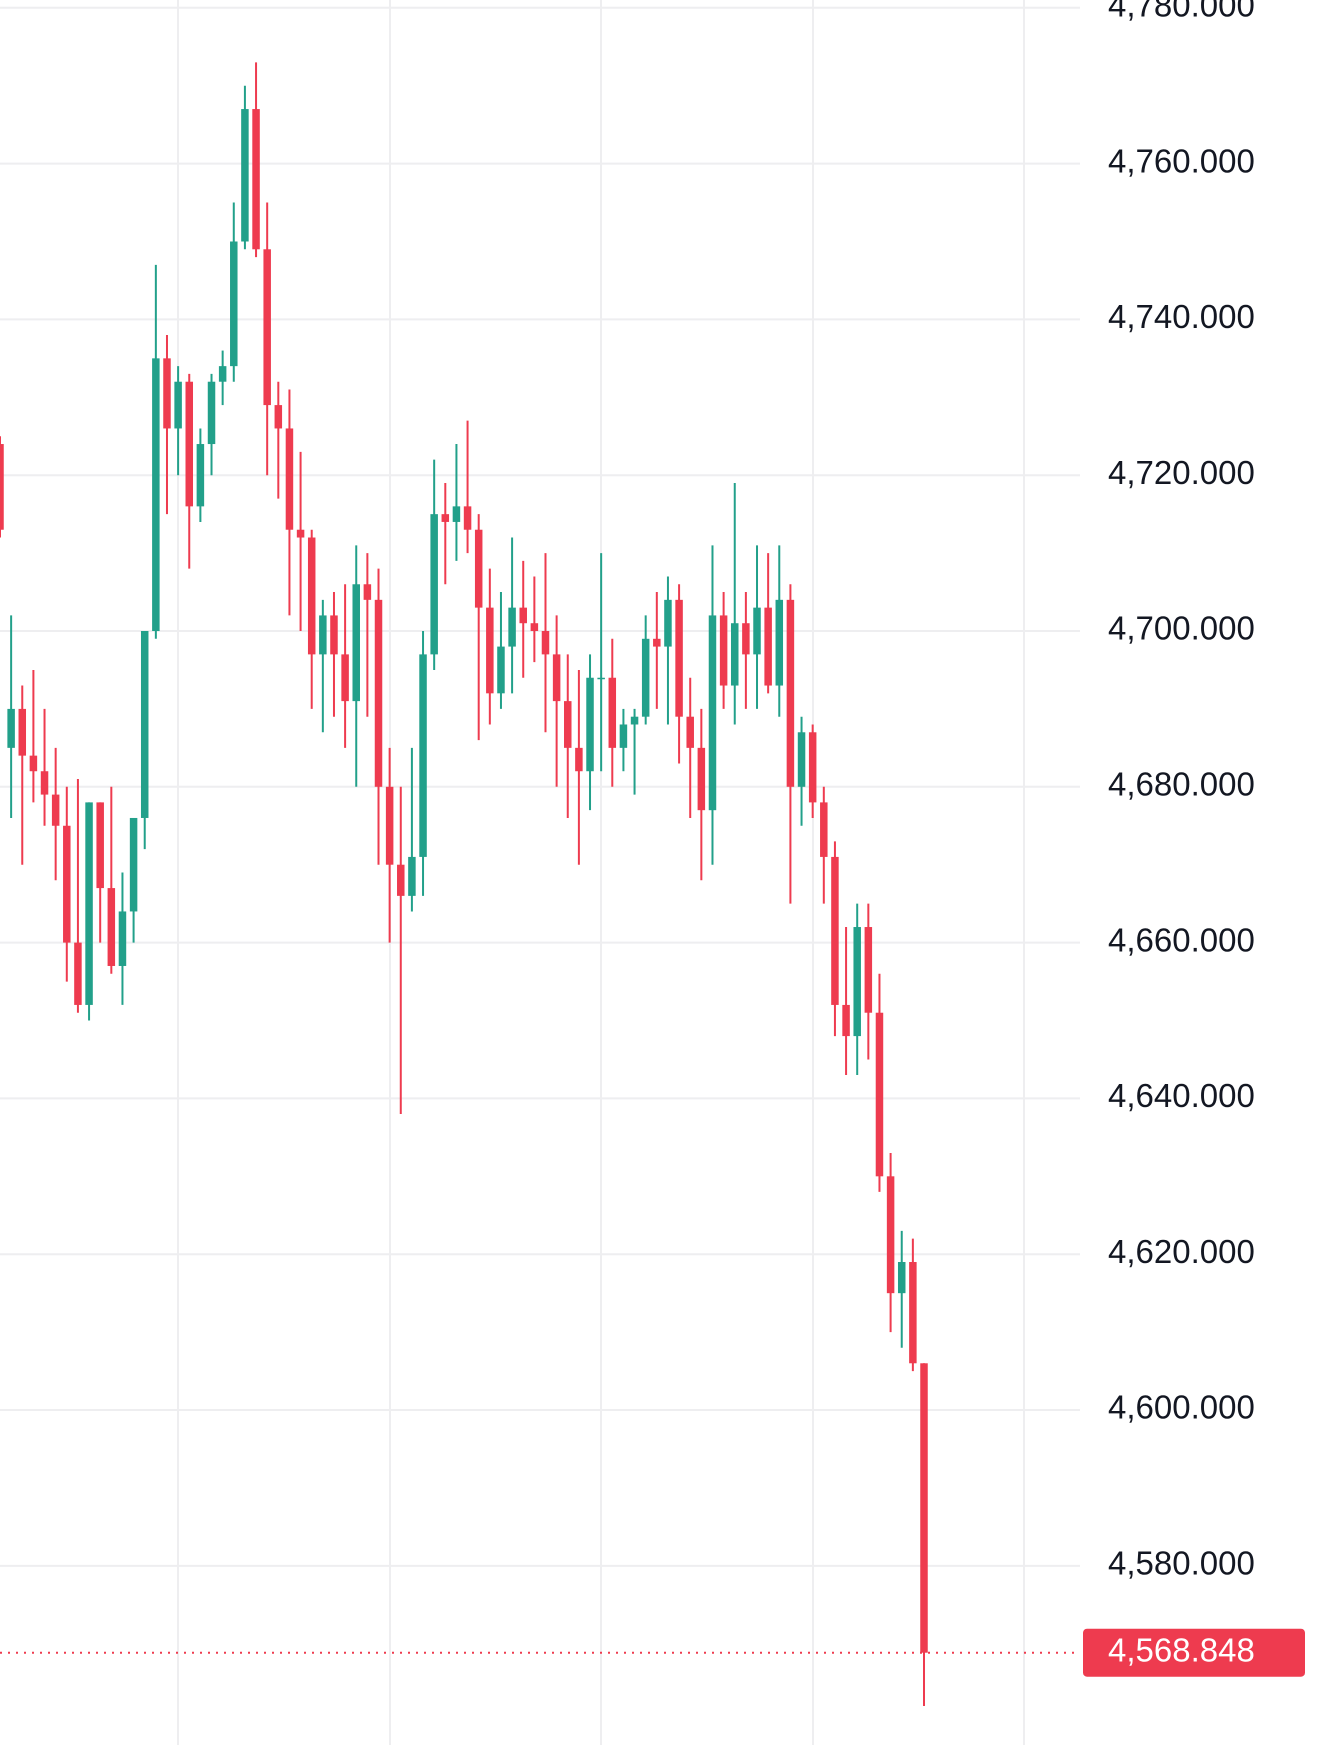  Describe the element at coordinates (1181, 1407) in the screenshot. I see `y-tick-label: 4,600.000` at that location.